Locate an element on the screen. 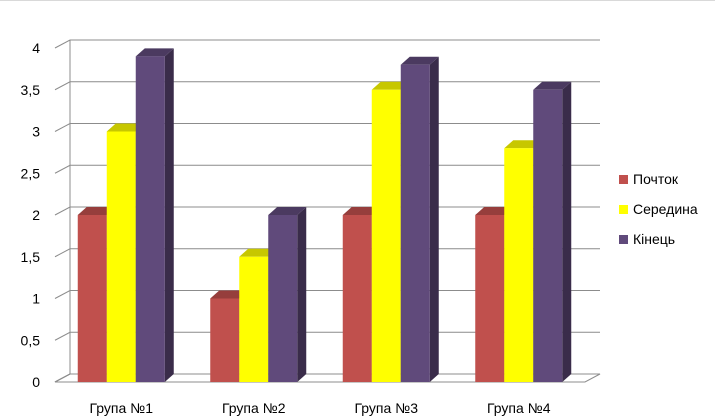 The width and height of the screenshot is (715, 419). legend: Почток Середина Кінець is located at coordinates (658, 209).